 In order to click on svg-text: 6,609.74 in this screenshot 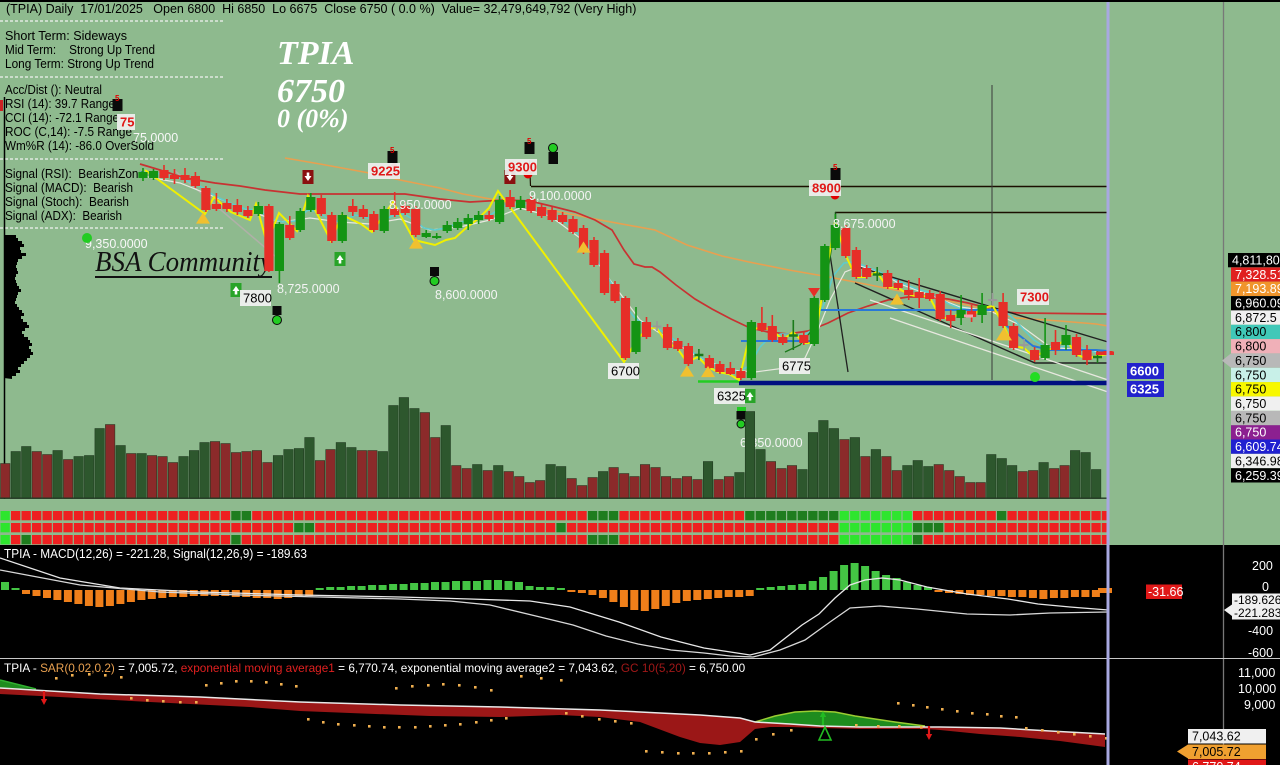, I will do `click(1257, 447)`.